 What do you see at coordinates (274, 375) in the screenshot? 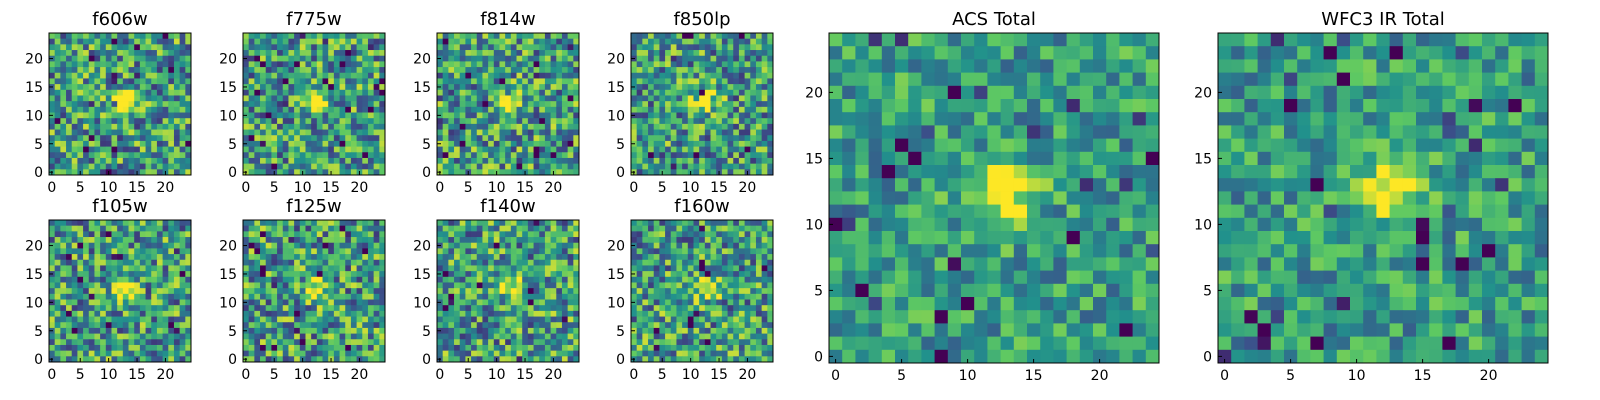
I see `x-tick-label: 5` at bounding box center [274, 375].